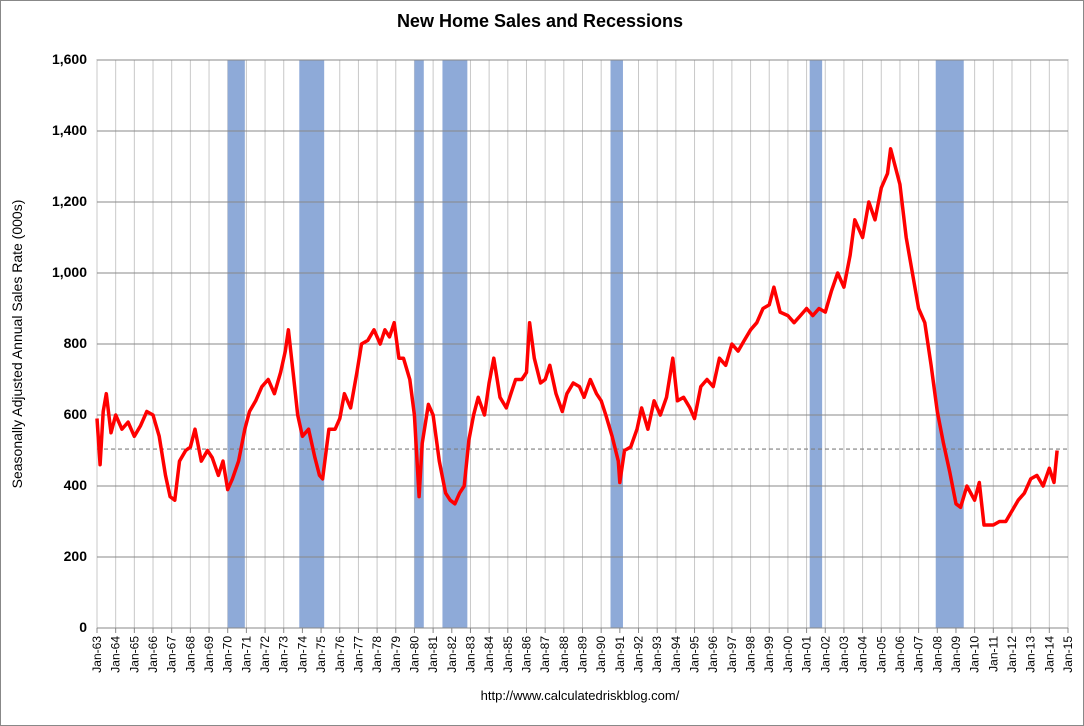  Describe the element at coordinates (825, 654) in the screenshot. I see `x-tick-label: Jan-02` at that location.